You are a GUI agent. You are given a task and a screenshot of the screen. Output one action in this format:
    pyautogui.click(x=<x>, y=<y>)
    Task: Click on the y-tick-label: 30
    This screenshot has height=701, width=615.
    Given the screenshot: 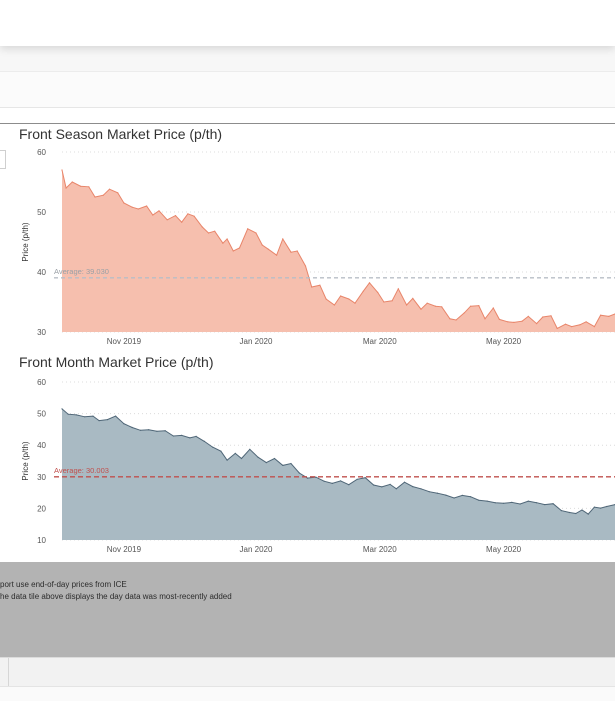 What is the action you would take?
    pyautogui.click(x=41, y=477)
    